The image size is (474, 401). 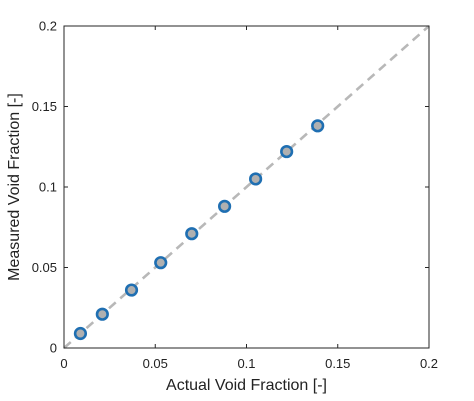 I want to click on x-axis-title: Actual Void Fraction [-], so click(x=246, y=385).